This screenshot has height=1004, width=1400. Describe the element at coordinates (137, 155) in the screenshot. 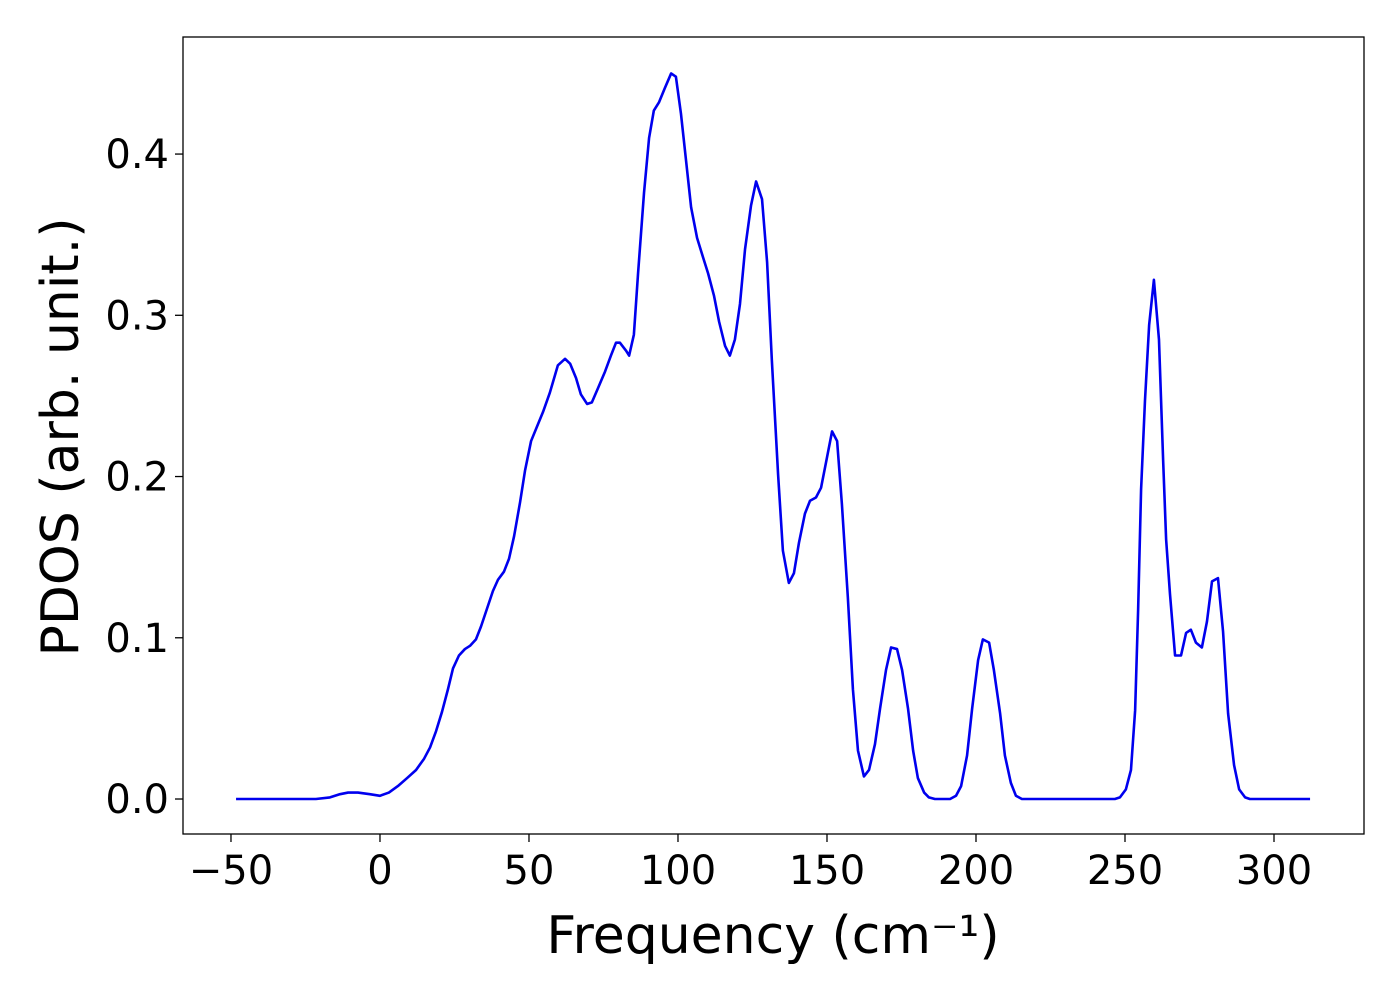

I see `y-tick-label: 0.4` at that location.